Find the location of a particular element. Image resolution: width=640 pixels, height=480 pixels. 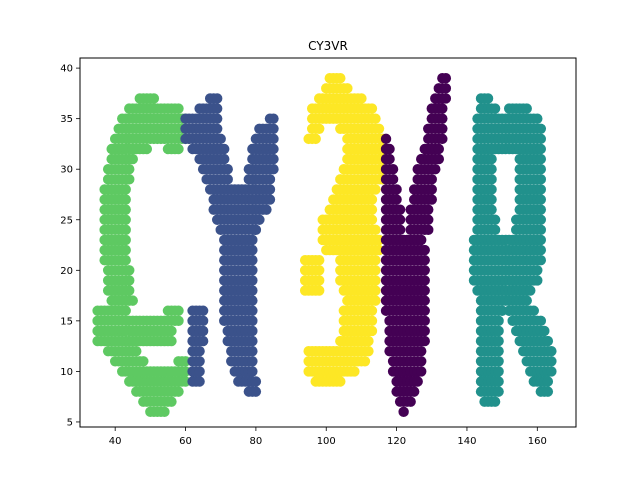

x-axis: 40 60 80 100 120 140 160 is located at coordinates (328, 437).